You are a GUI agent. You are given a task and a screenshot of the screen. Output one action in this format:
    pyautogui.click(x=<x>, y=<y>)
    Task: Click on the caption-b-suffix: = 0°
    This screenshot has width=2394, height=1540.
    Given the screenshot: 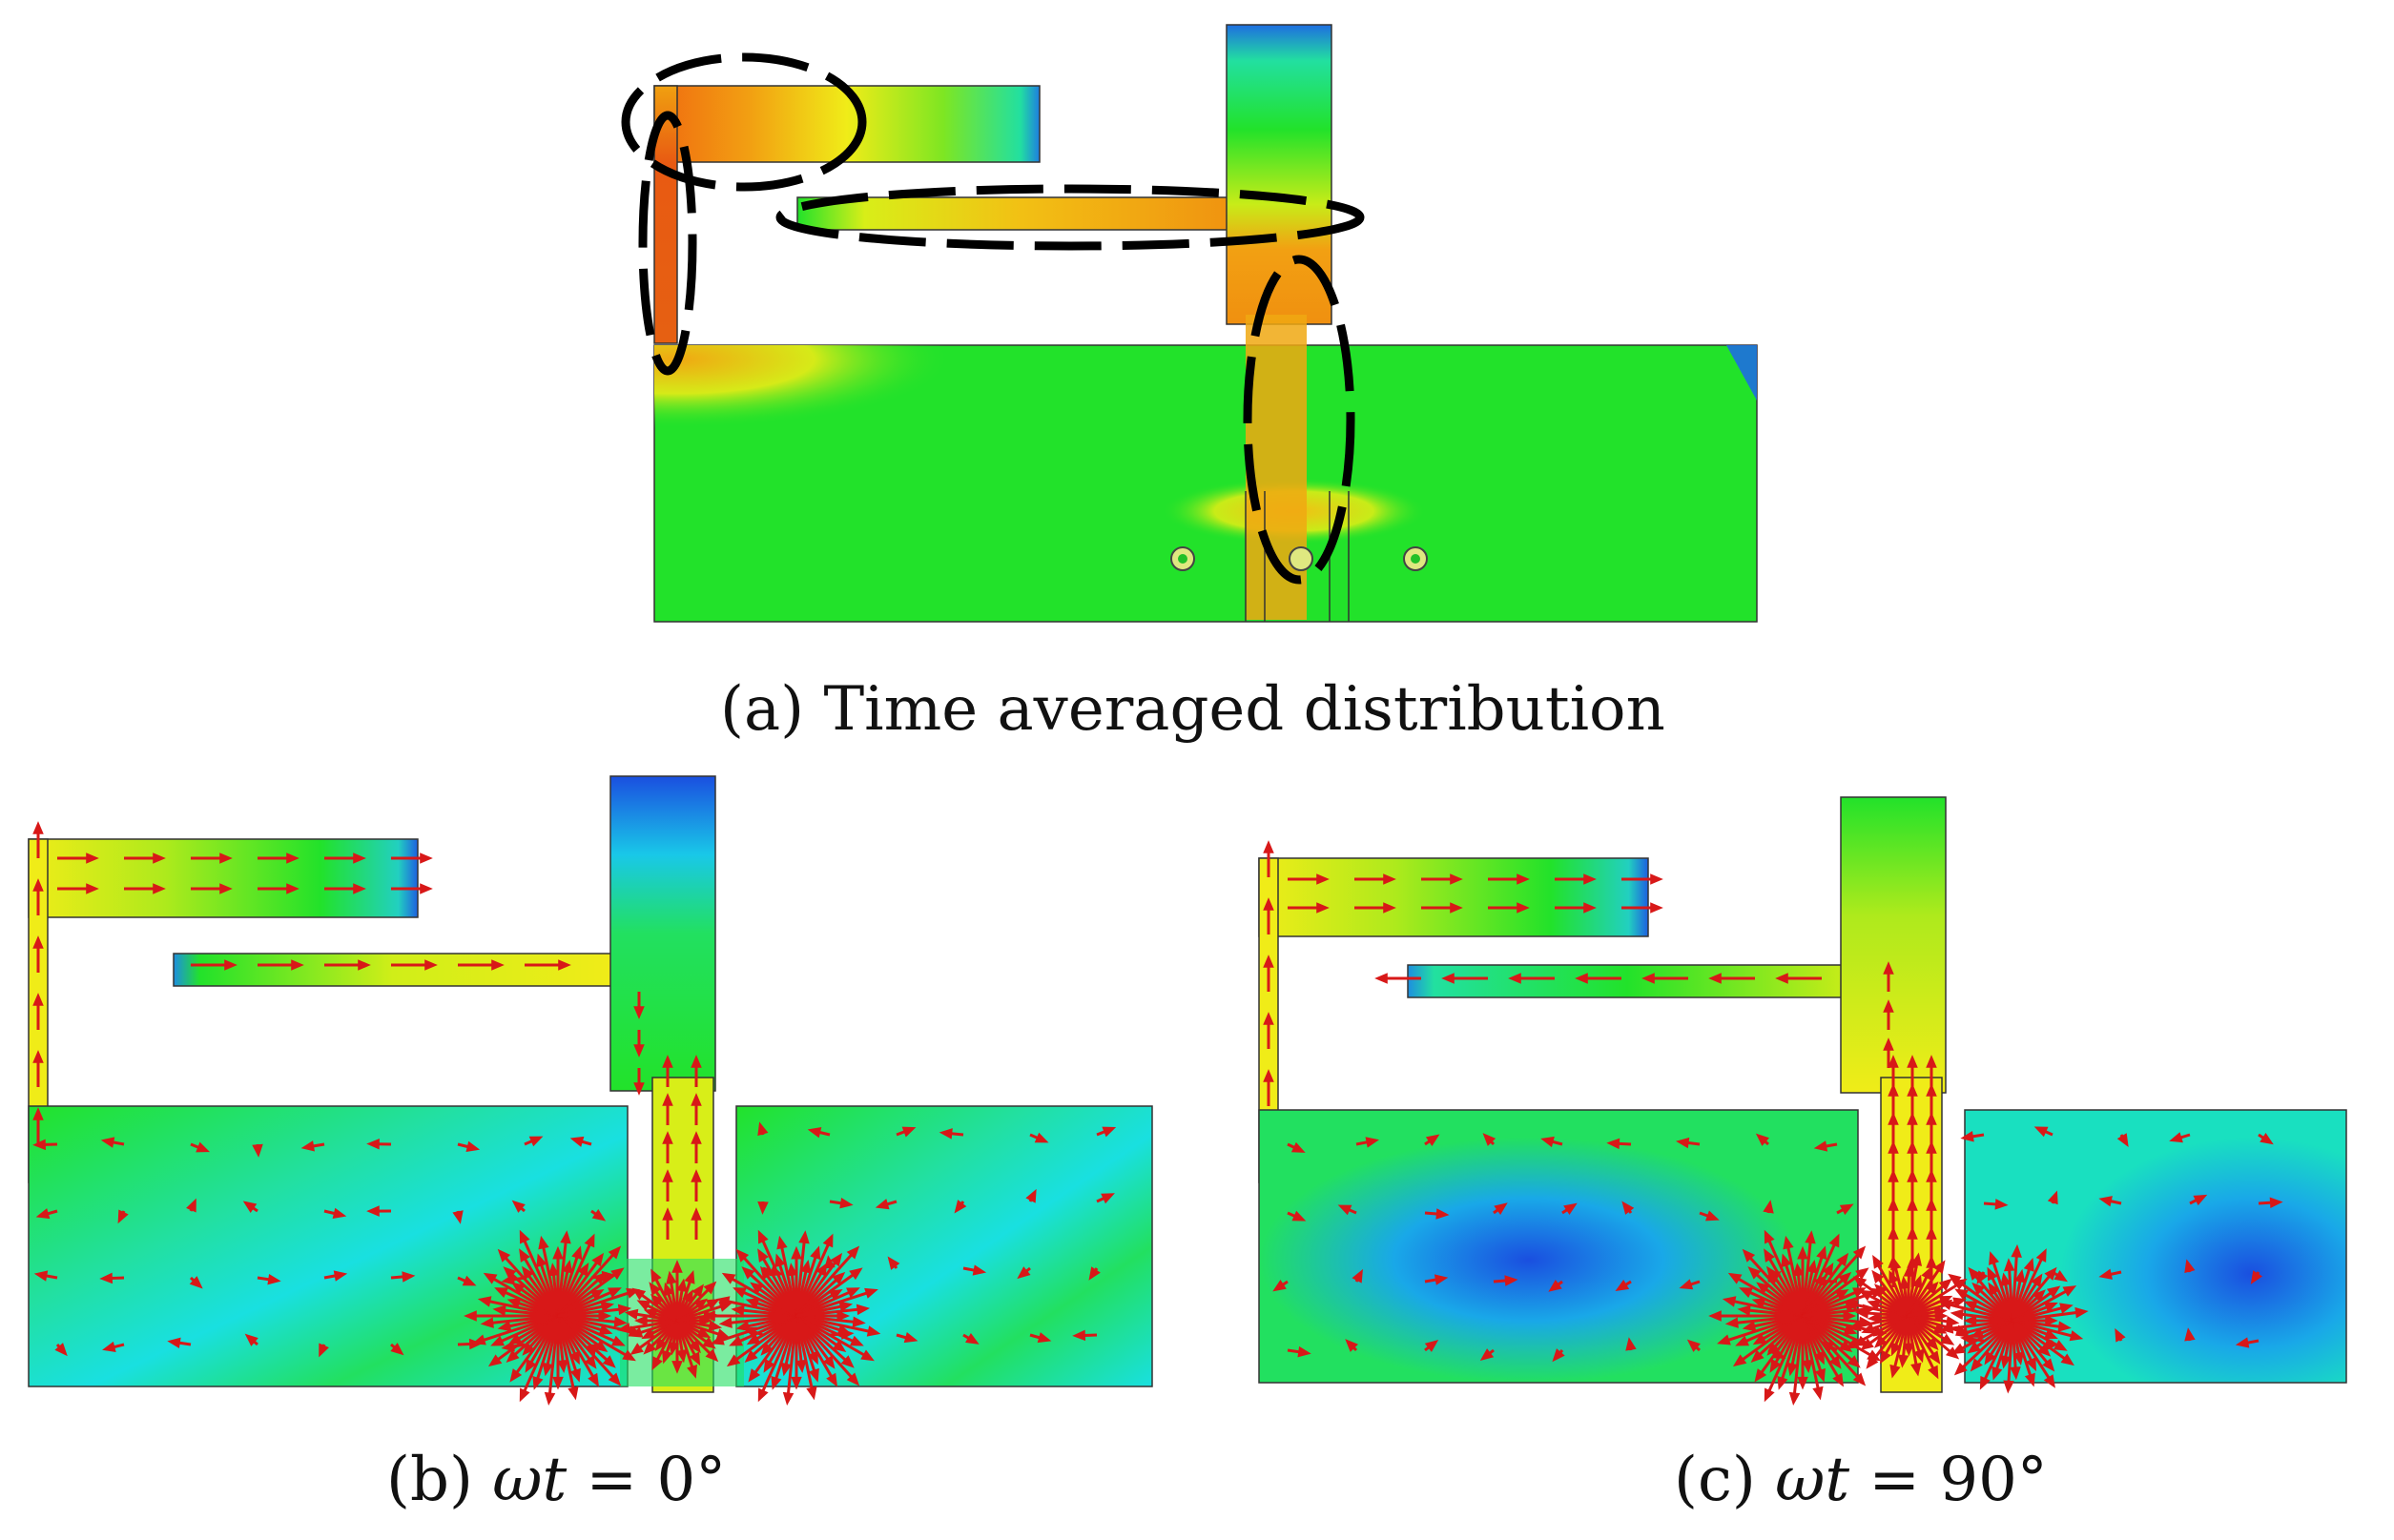 What is the action you would take?
    pyautogui.click(x=647, y=1480)
    